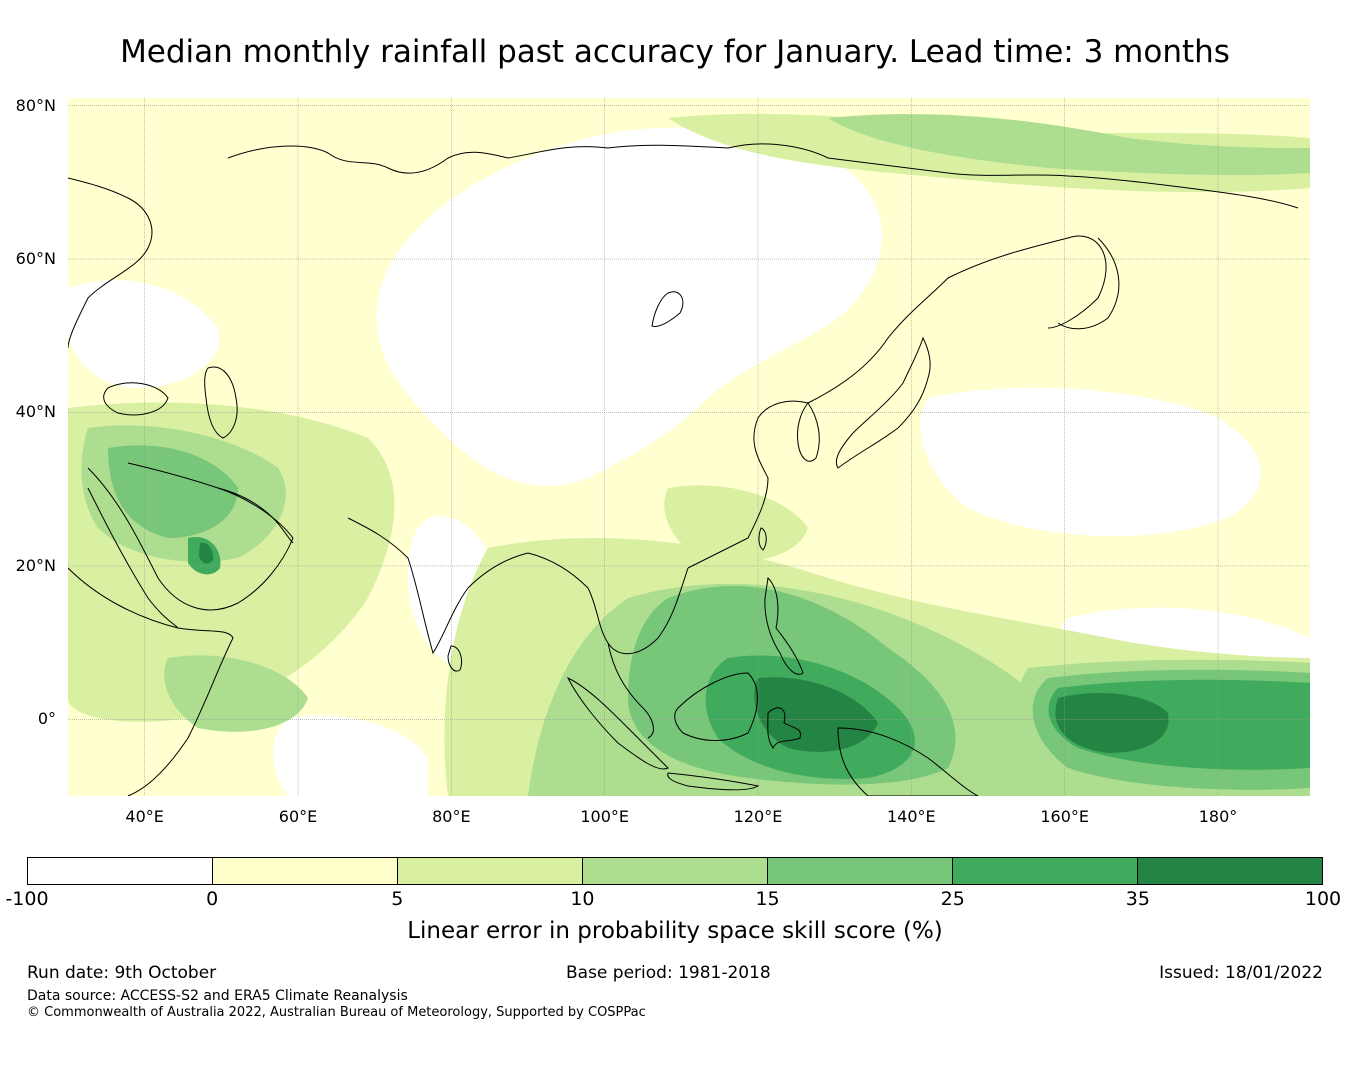 This screenshot has width=1350, height=1065. What do you see at coordinates (35, 412) in the screenshot?
I see `latitude-label: 40°N` at bounding box center [35, 412].